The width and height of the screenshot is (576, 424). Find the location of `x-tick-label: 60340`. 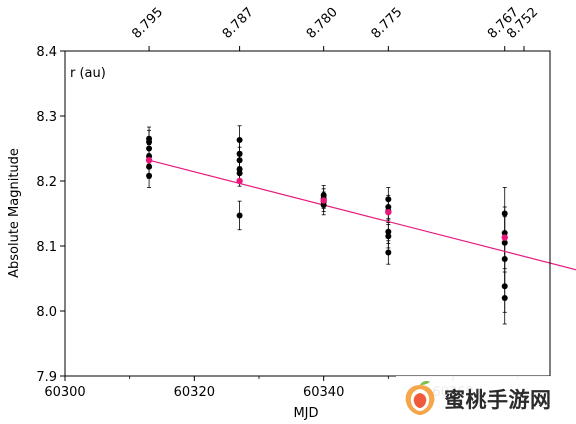

x-tick-label: 60340 is located at coordinates (323, 392).